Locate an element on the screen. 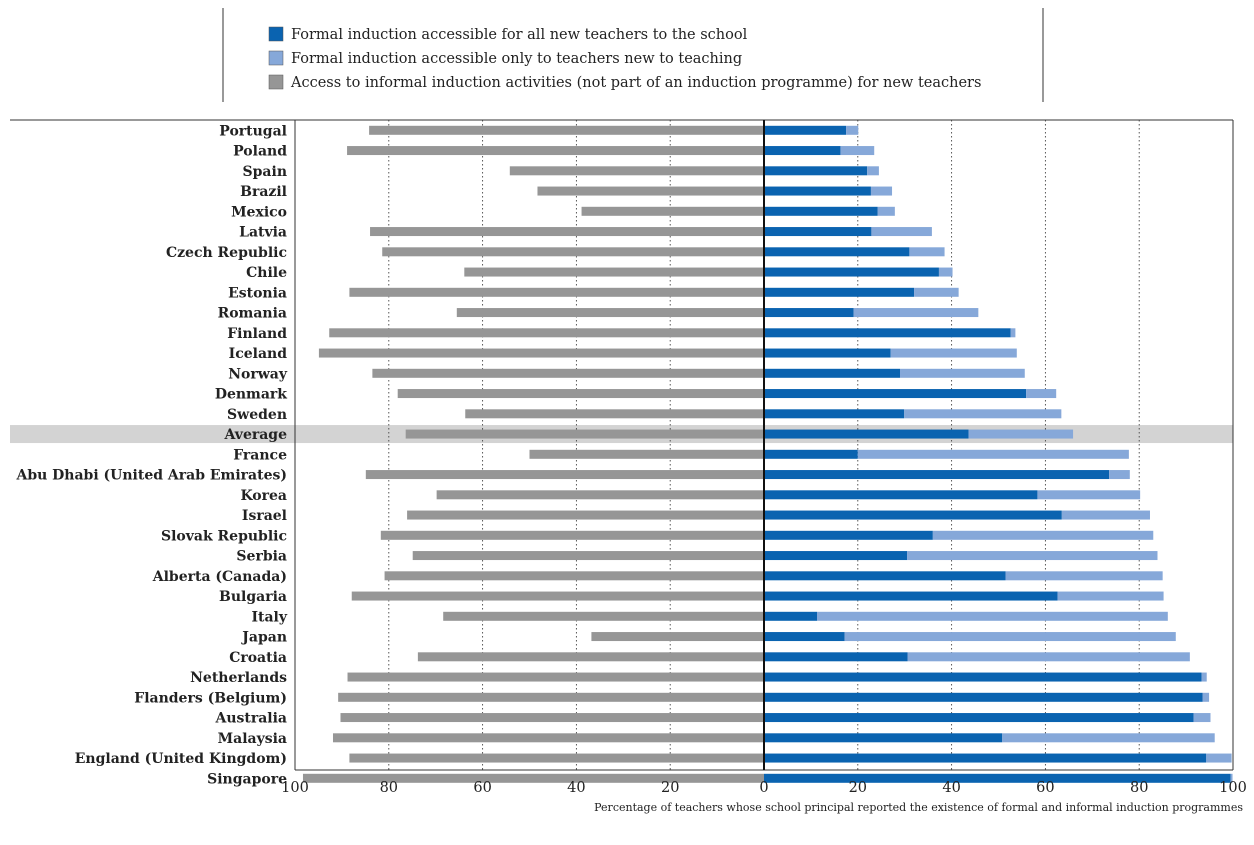  x-tick-label-2: 60 is located at coordinates (482, 788).